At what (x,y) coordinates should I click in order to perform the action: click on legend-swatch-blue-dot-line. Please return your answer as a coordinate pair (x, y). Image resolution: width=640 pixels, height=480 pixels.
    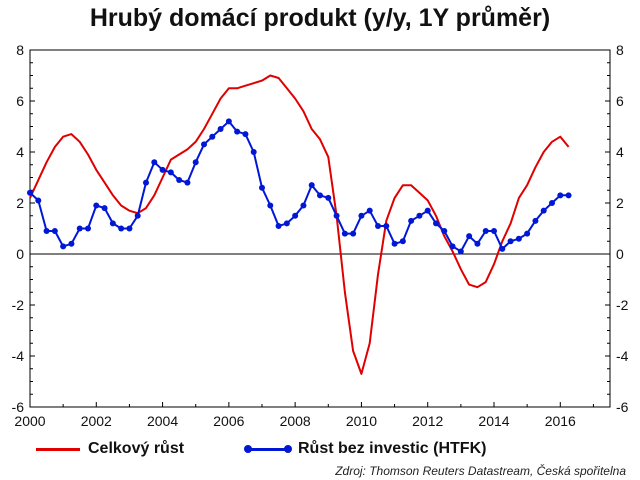
    Looking at the image, I should click on (268, 449).